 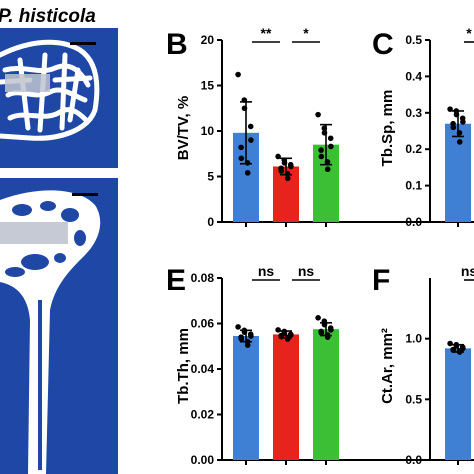 I want to click on y-axis-label-b: BV/TV, %, so click(x=183, y=128).